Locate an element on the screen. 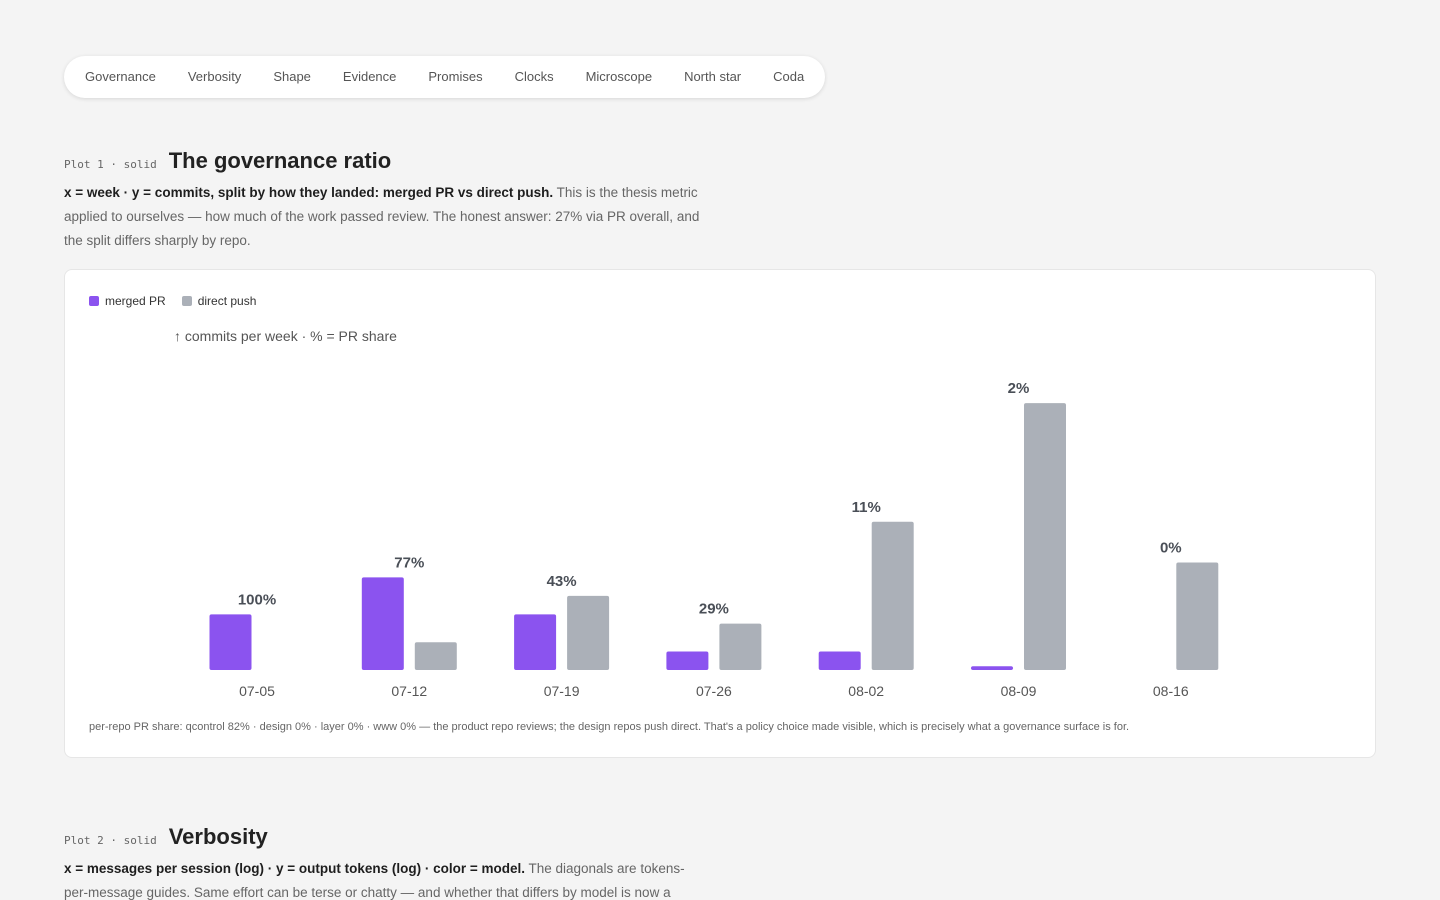 Image resolution: width=1440 pixels, height=900 pixels. pr-share-label: 43% is located at coordinates (562, 581).